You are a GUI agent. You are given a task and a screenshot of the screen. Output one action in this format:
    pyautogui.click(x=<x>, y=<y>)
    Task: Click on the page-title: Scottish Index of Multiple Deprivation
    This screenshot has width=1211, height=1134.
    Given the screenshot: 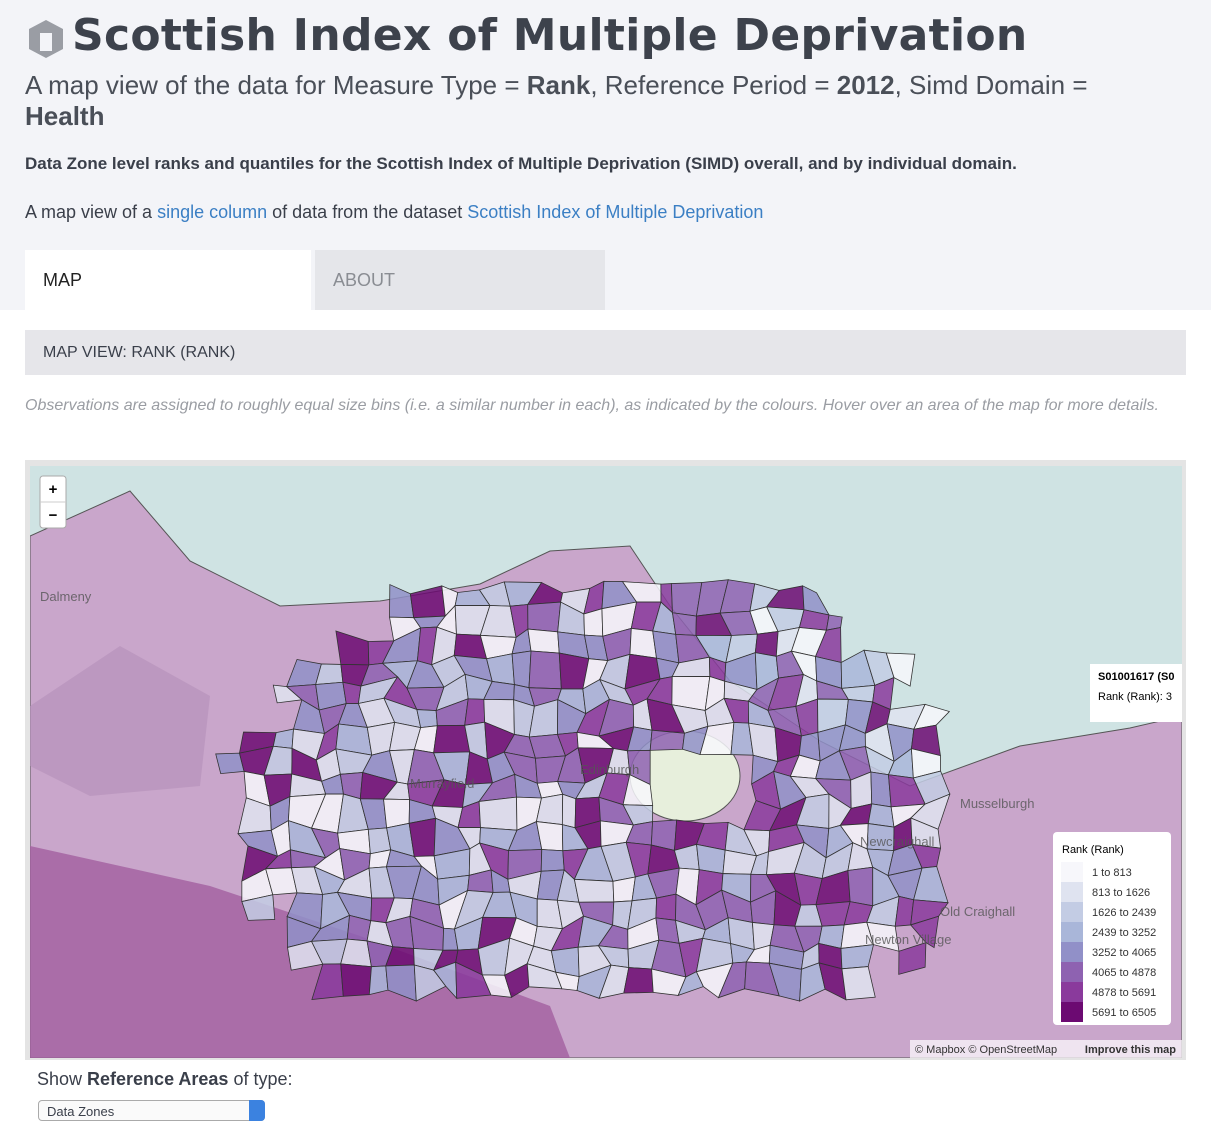 What is the action you would take?
    pyautogui.click(x=550, y=35)
    